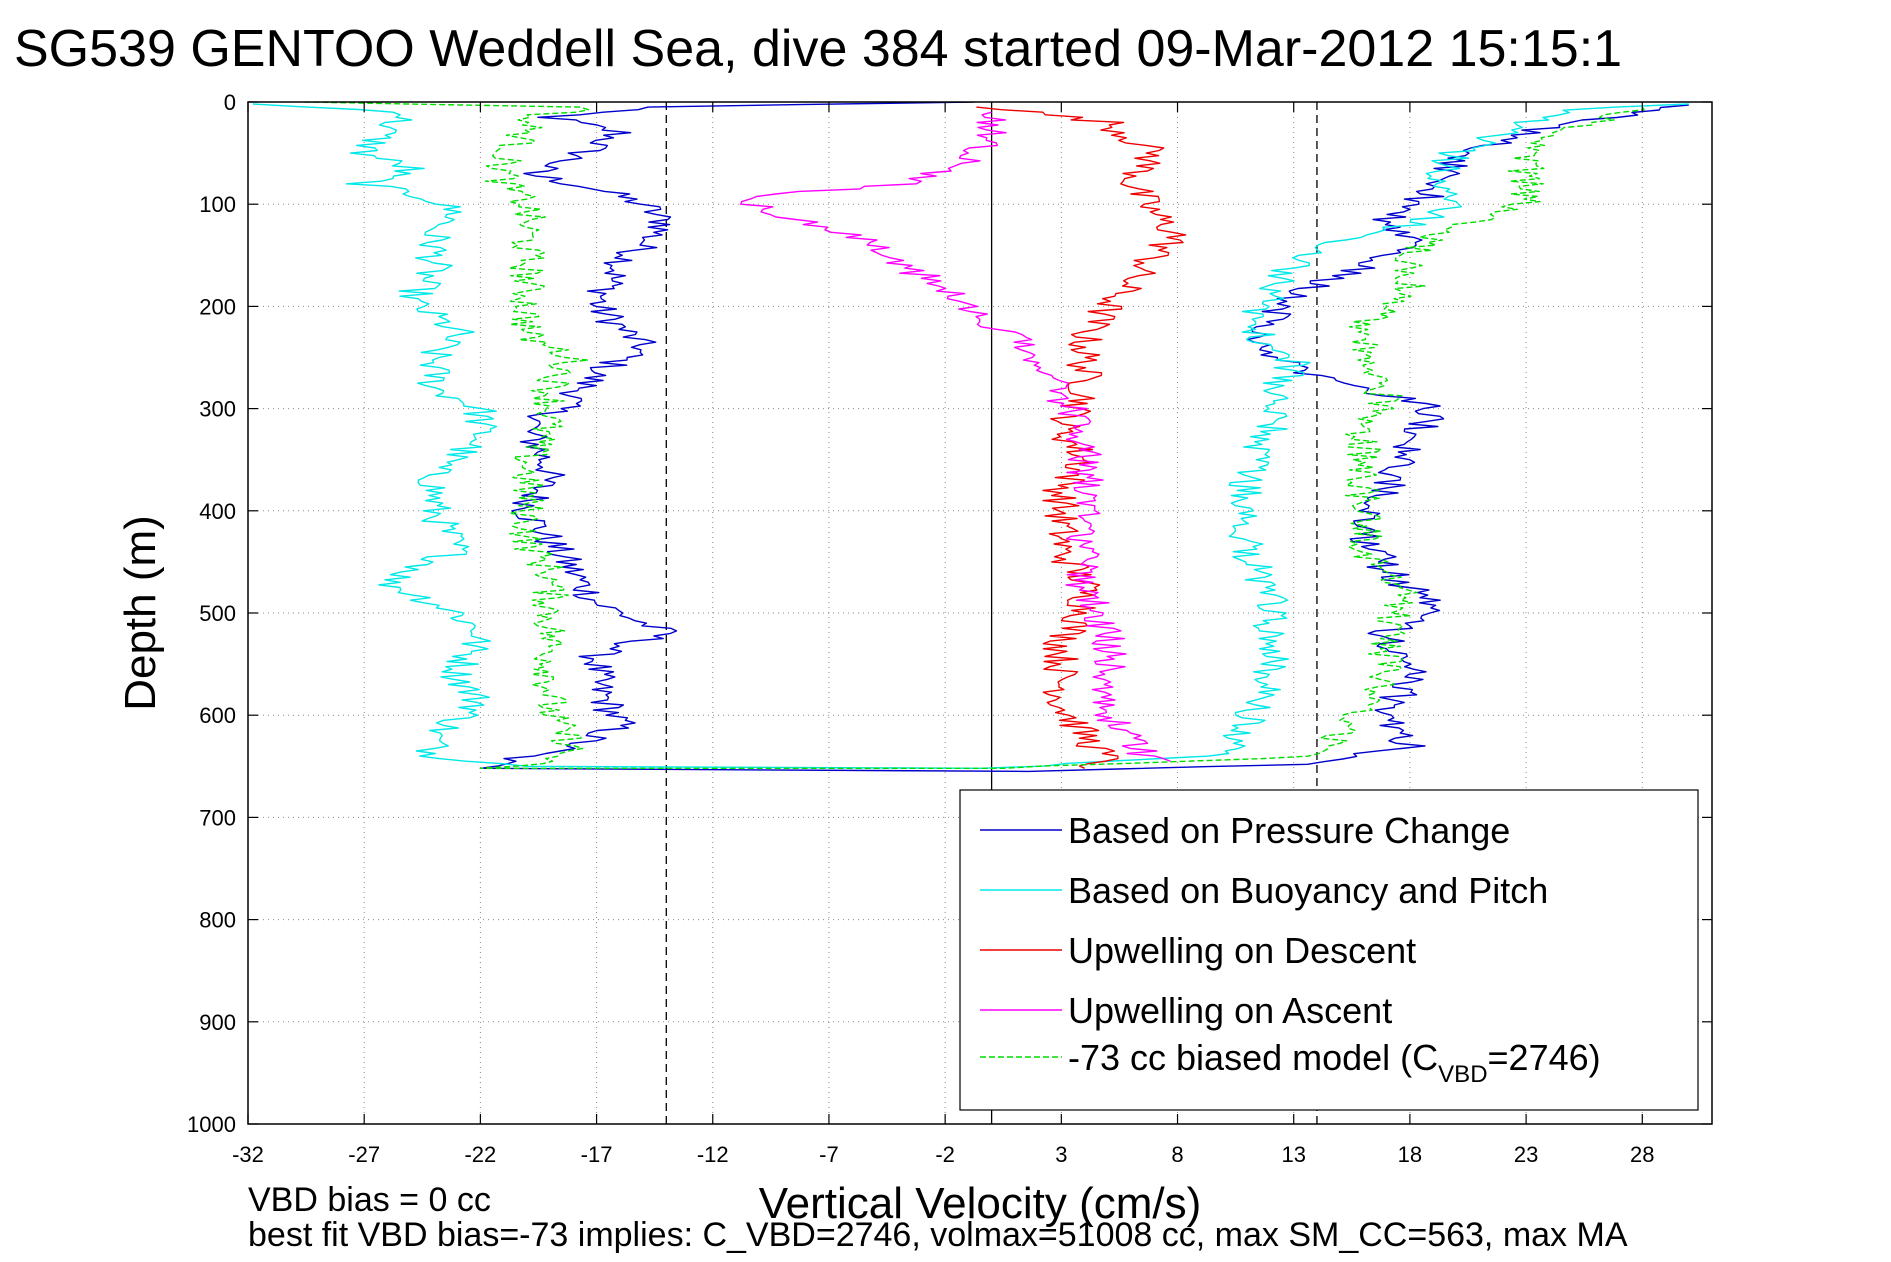  Describe the element at coordinates (713, 1154) in the screenshot. I see `x-tick-label: -12` at that location.